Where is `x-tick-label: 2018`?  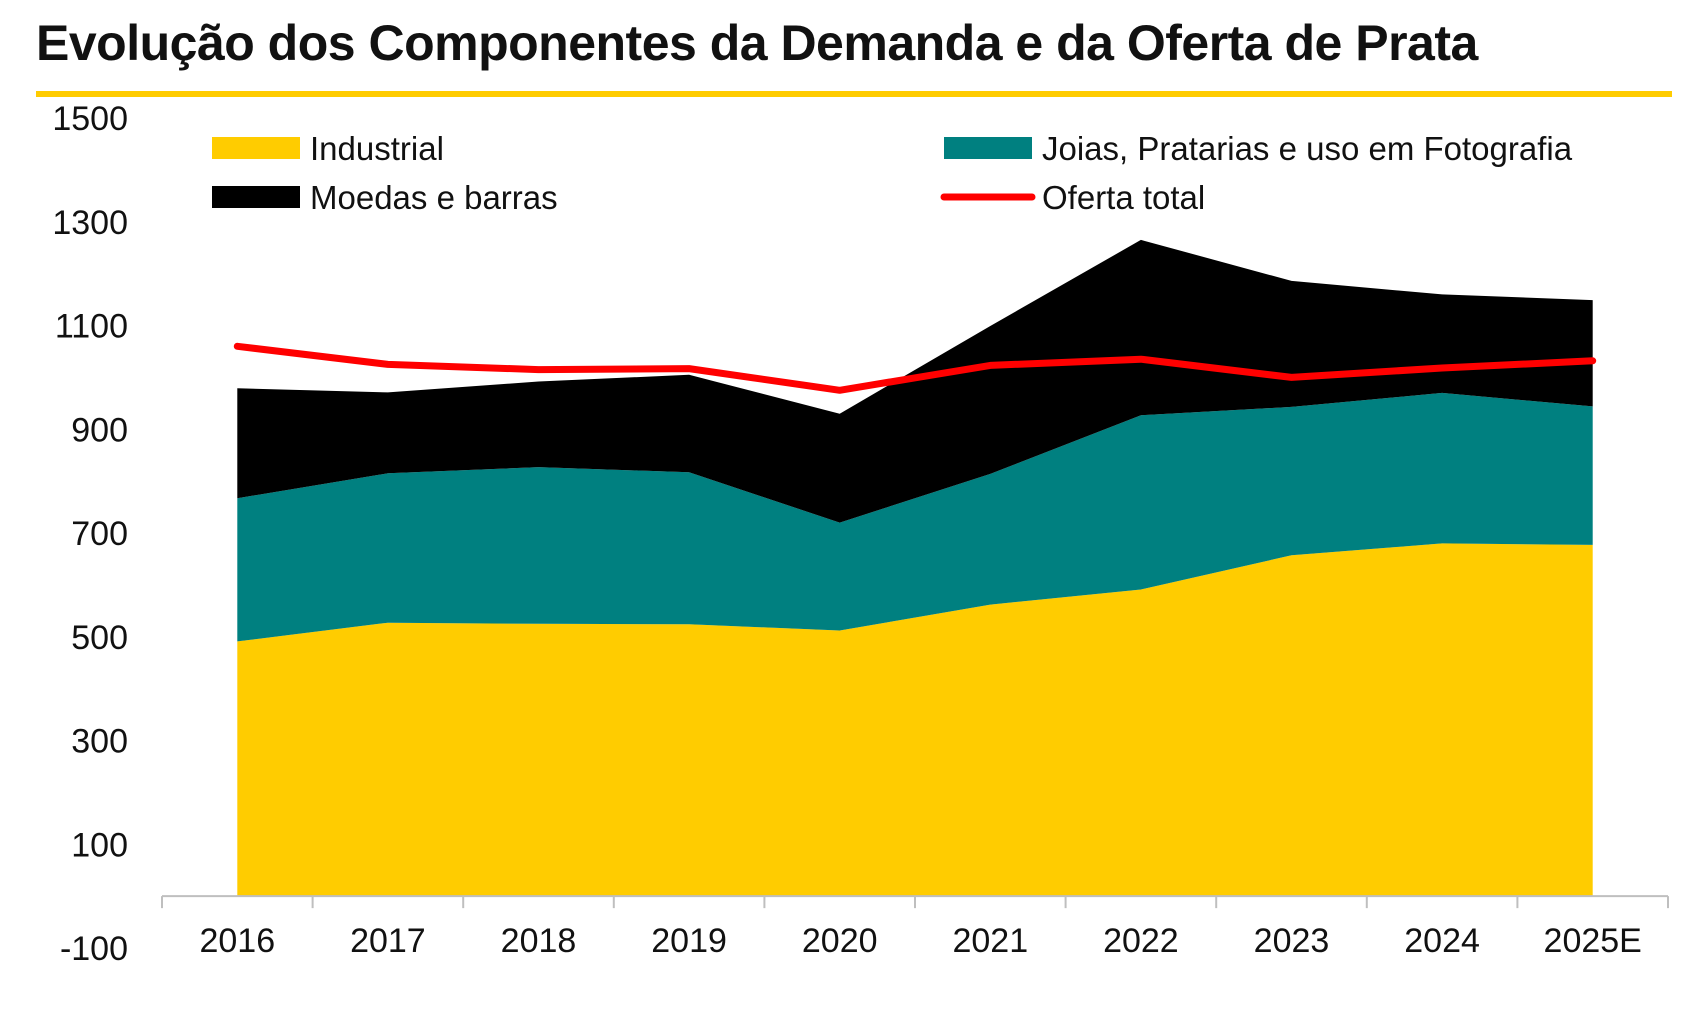
x-tick-label: 2018 is located at coordinates (539, 941).